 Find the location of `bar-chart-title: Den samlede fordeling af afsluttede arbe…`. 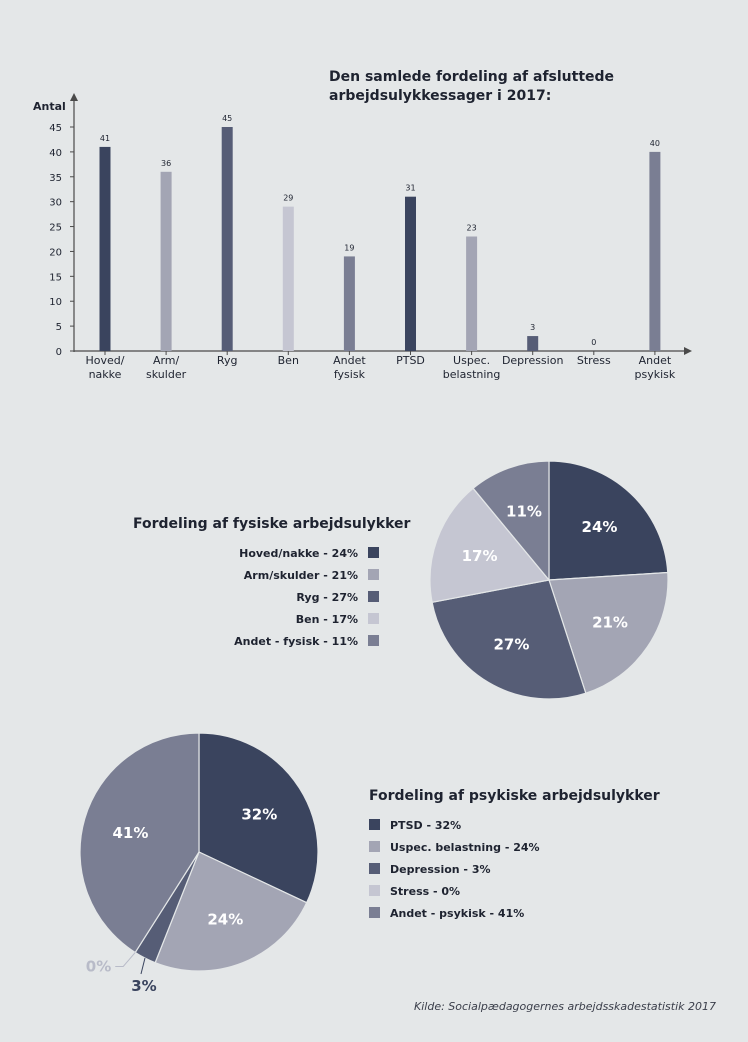

bar-chart-title: Den samlede fordeling af afsluttede arbe… is located at coordinates (471, 86).